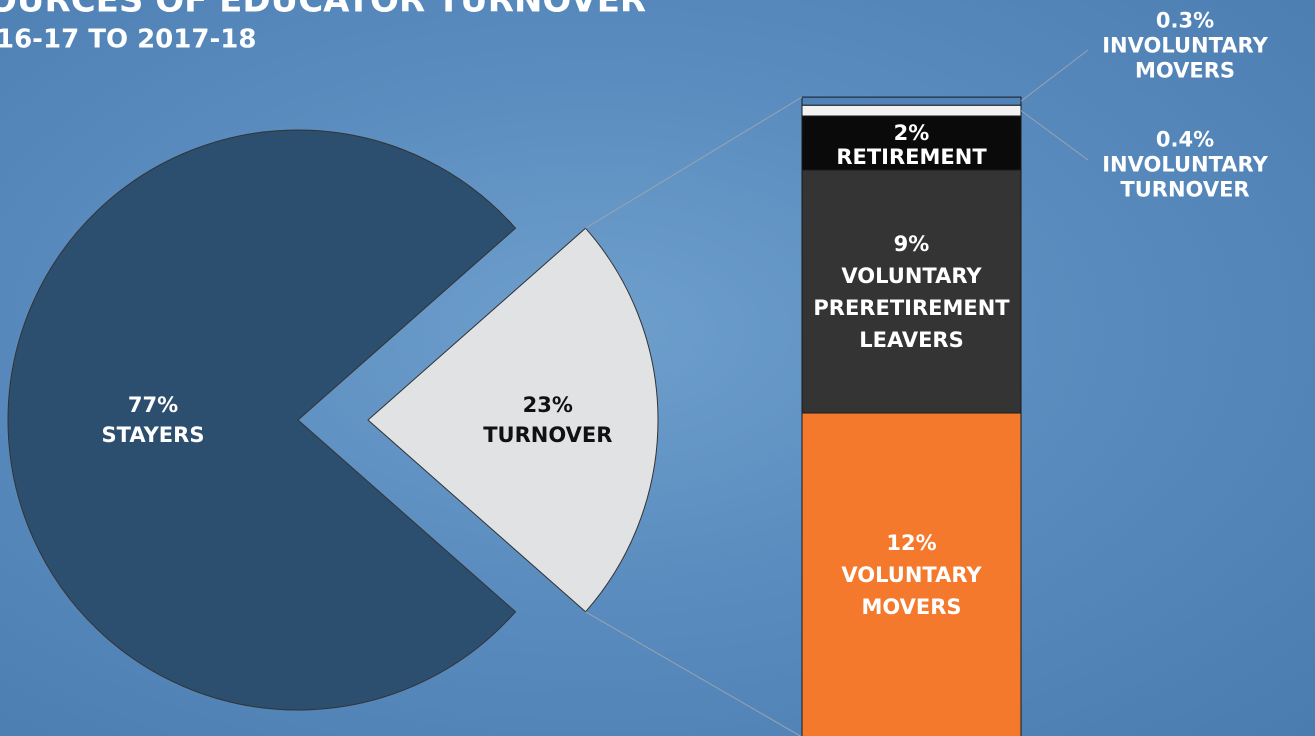 Image resolution: width=1315 pixels, height=736 pixels. What do you see at coordinates (911, 157) in the screenshot?
I see `segment-category-label: RETIREMENT` at bounding box center [911, 157].